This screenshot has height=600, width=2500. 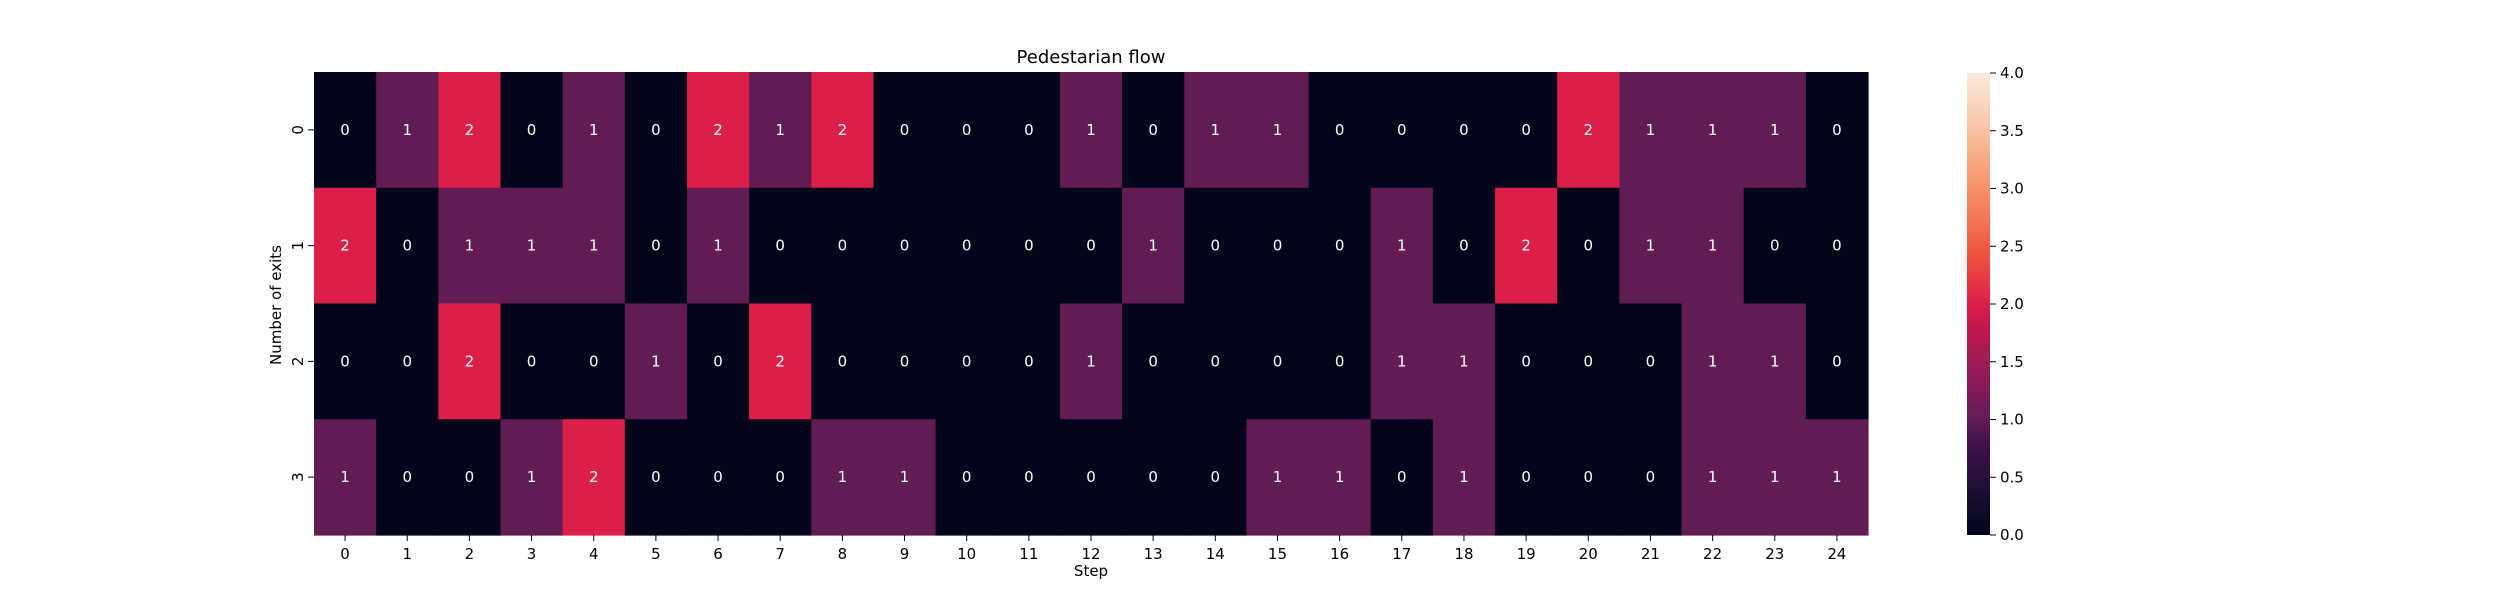 What do you see at coordinates (2007, 304) in the screenshot?
I see `colorbar-ticks: 0.0 0.5 1.0 1.5 2.0 2.5 3.0 3.5 4.0` at bounding box center [2007, 304].